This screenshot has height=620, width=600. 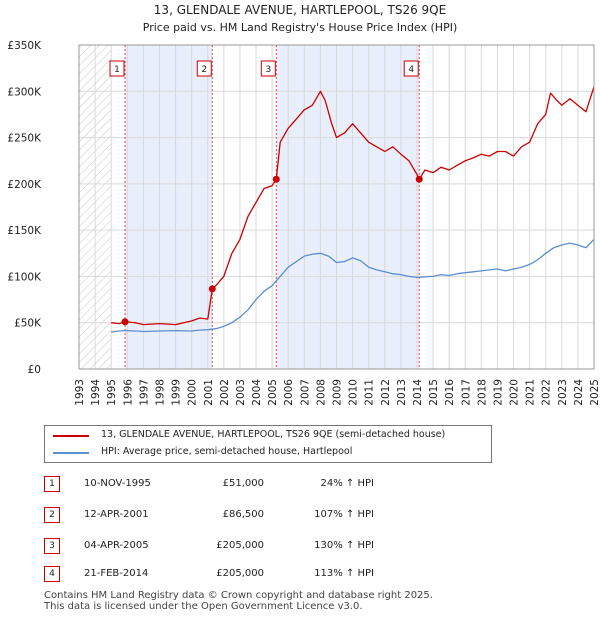 I want to click on x-tick-label: 2002, so click(x=225, y=392).